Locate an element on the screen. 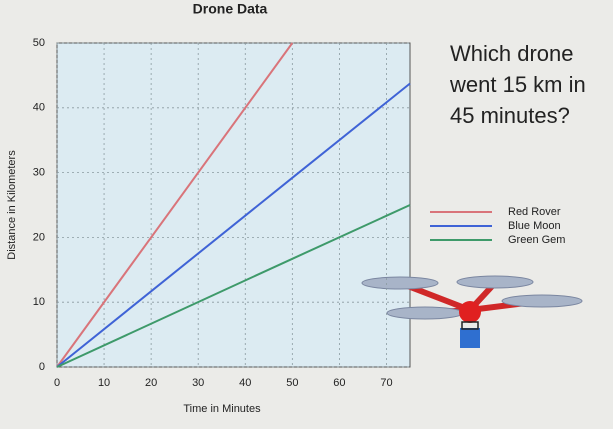 The image size is (613, 429). y-tick-label: 20 is located at coordinates (39, 237).